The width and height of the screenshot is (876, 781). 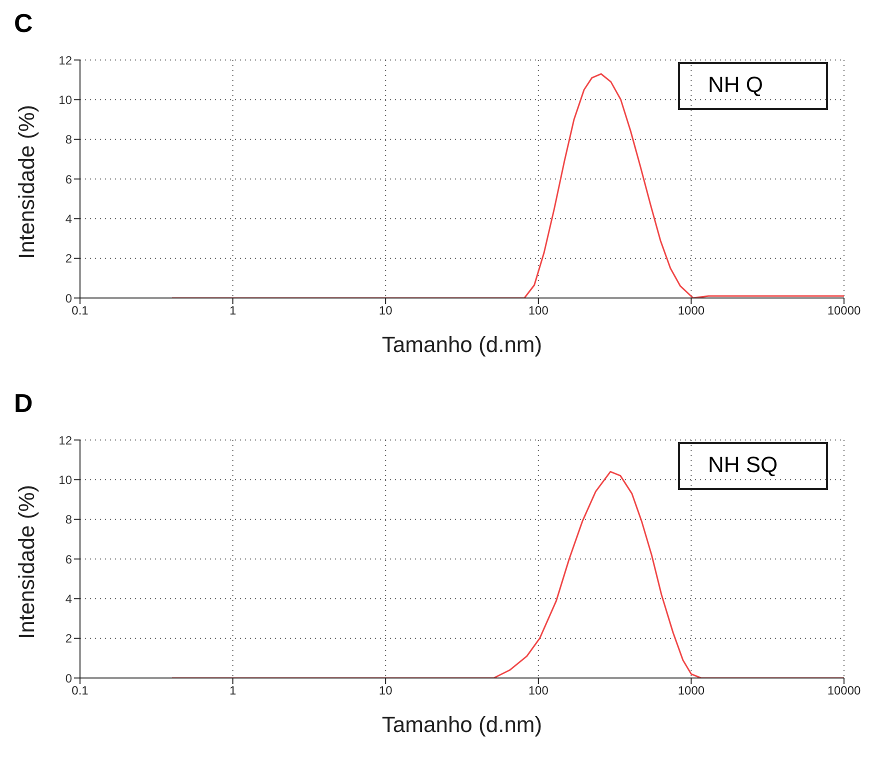 I want to click on annotation: NH Q, so click(x=735, y=85).